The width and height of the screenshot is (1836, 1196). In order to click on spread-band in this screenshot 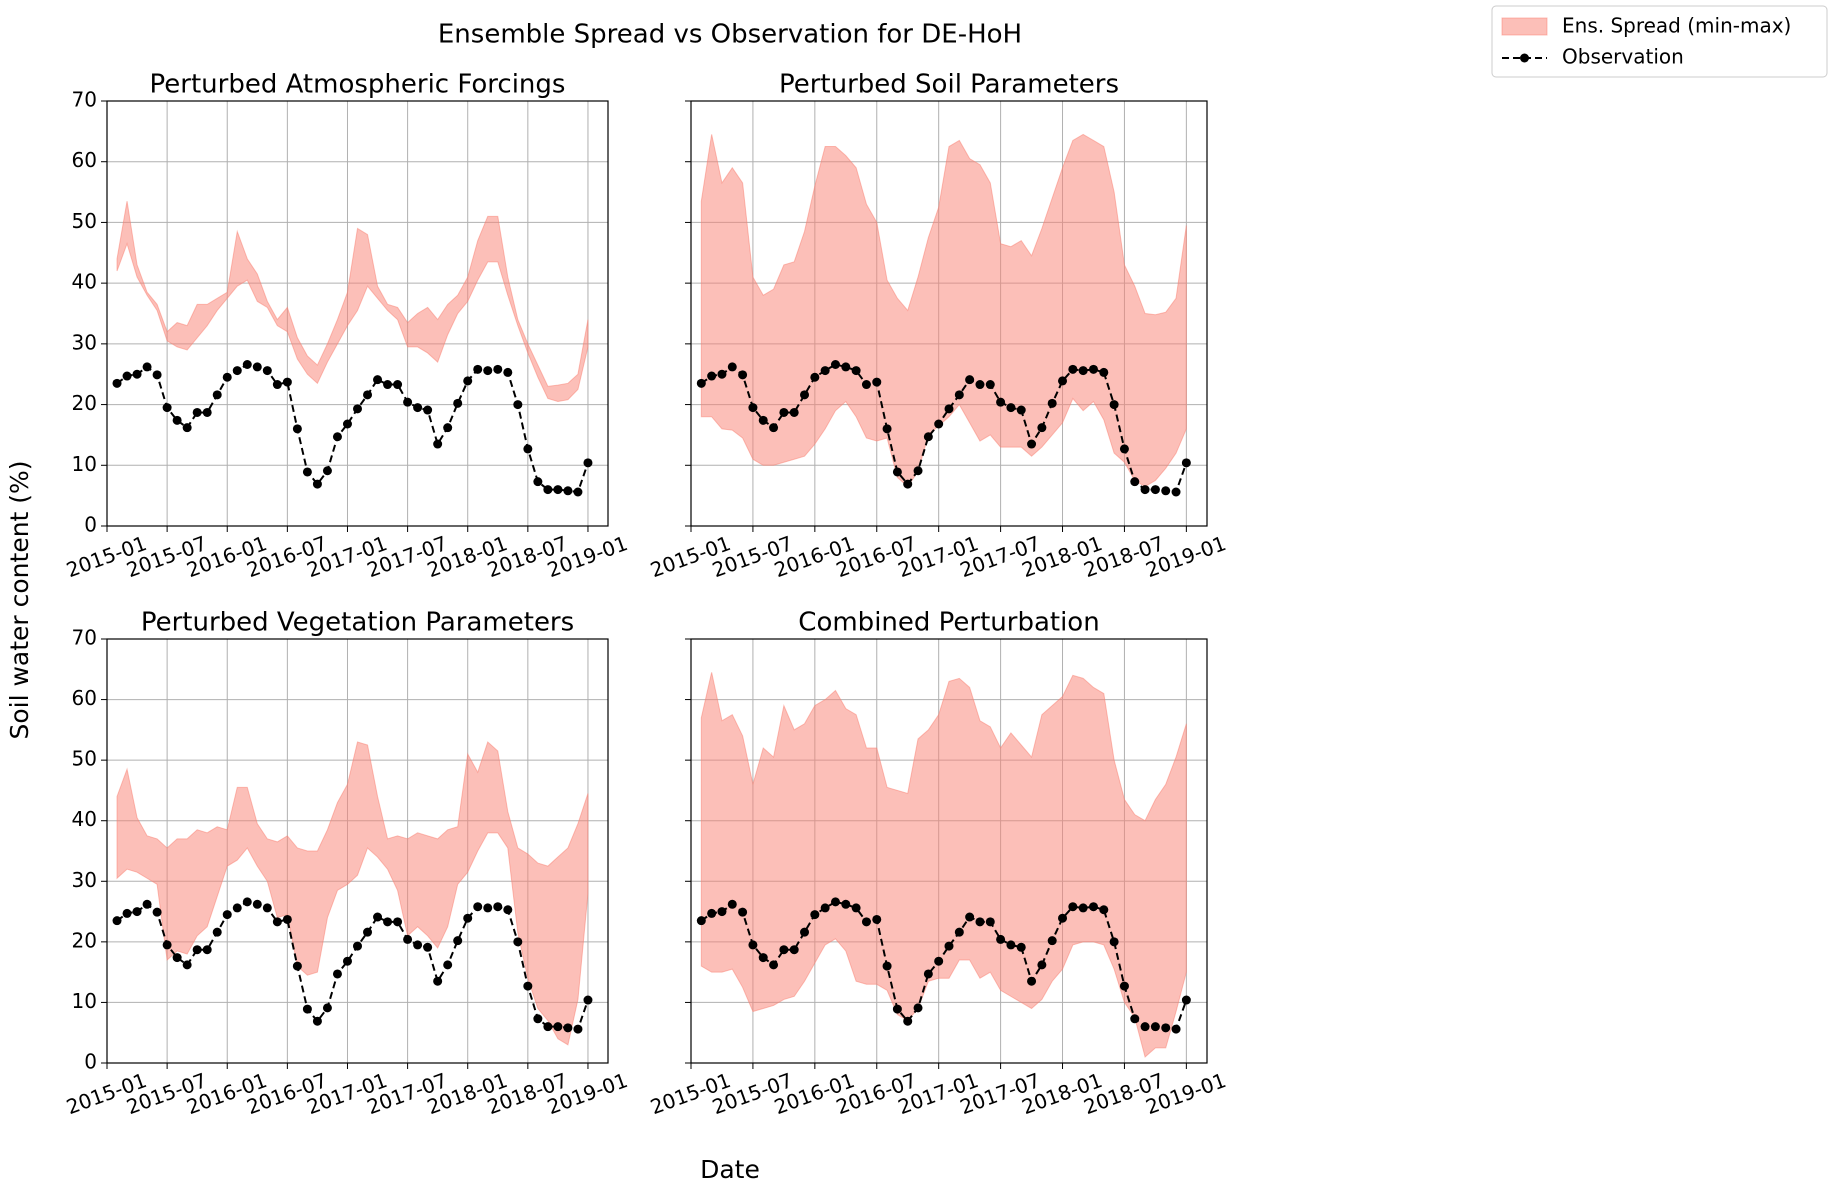, I will do `click(352, 893)`.